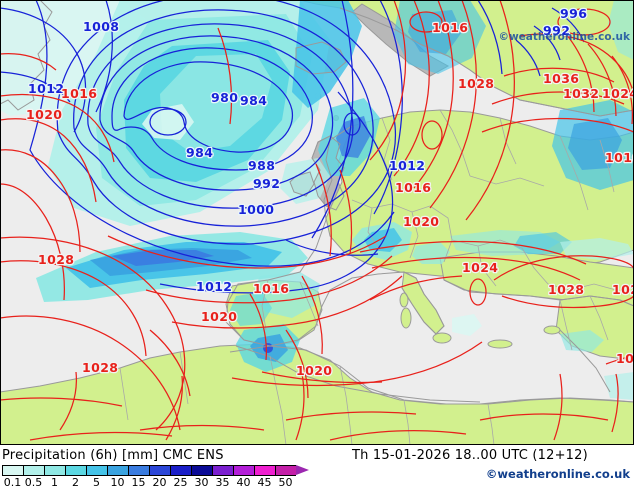  I want to click on isobar-tunisia, so click(312, 315).